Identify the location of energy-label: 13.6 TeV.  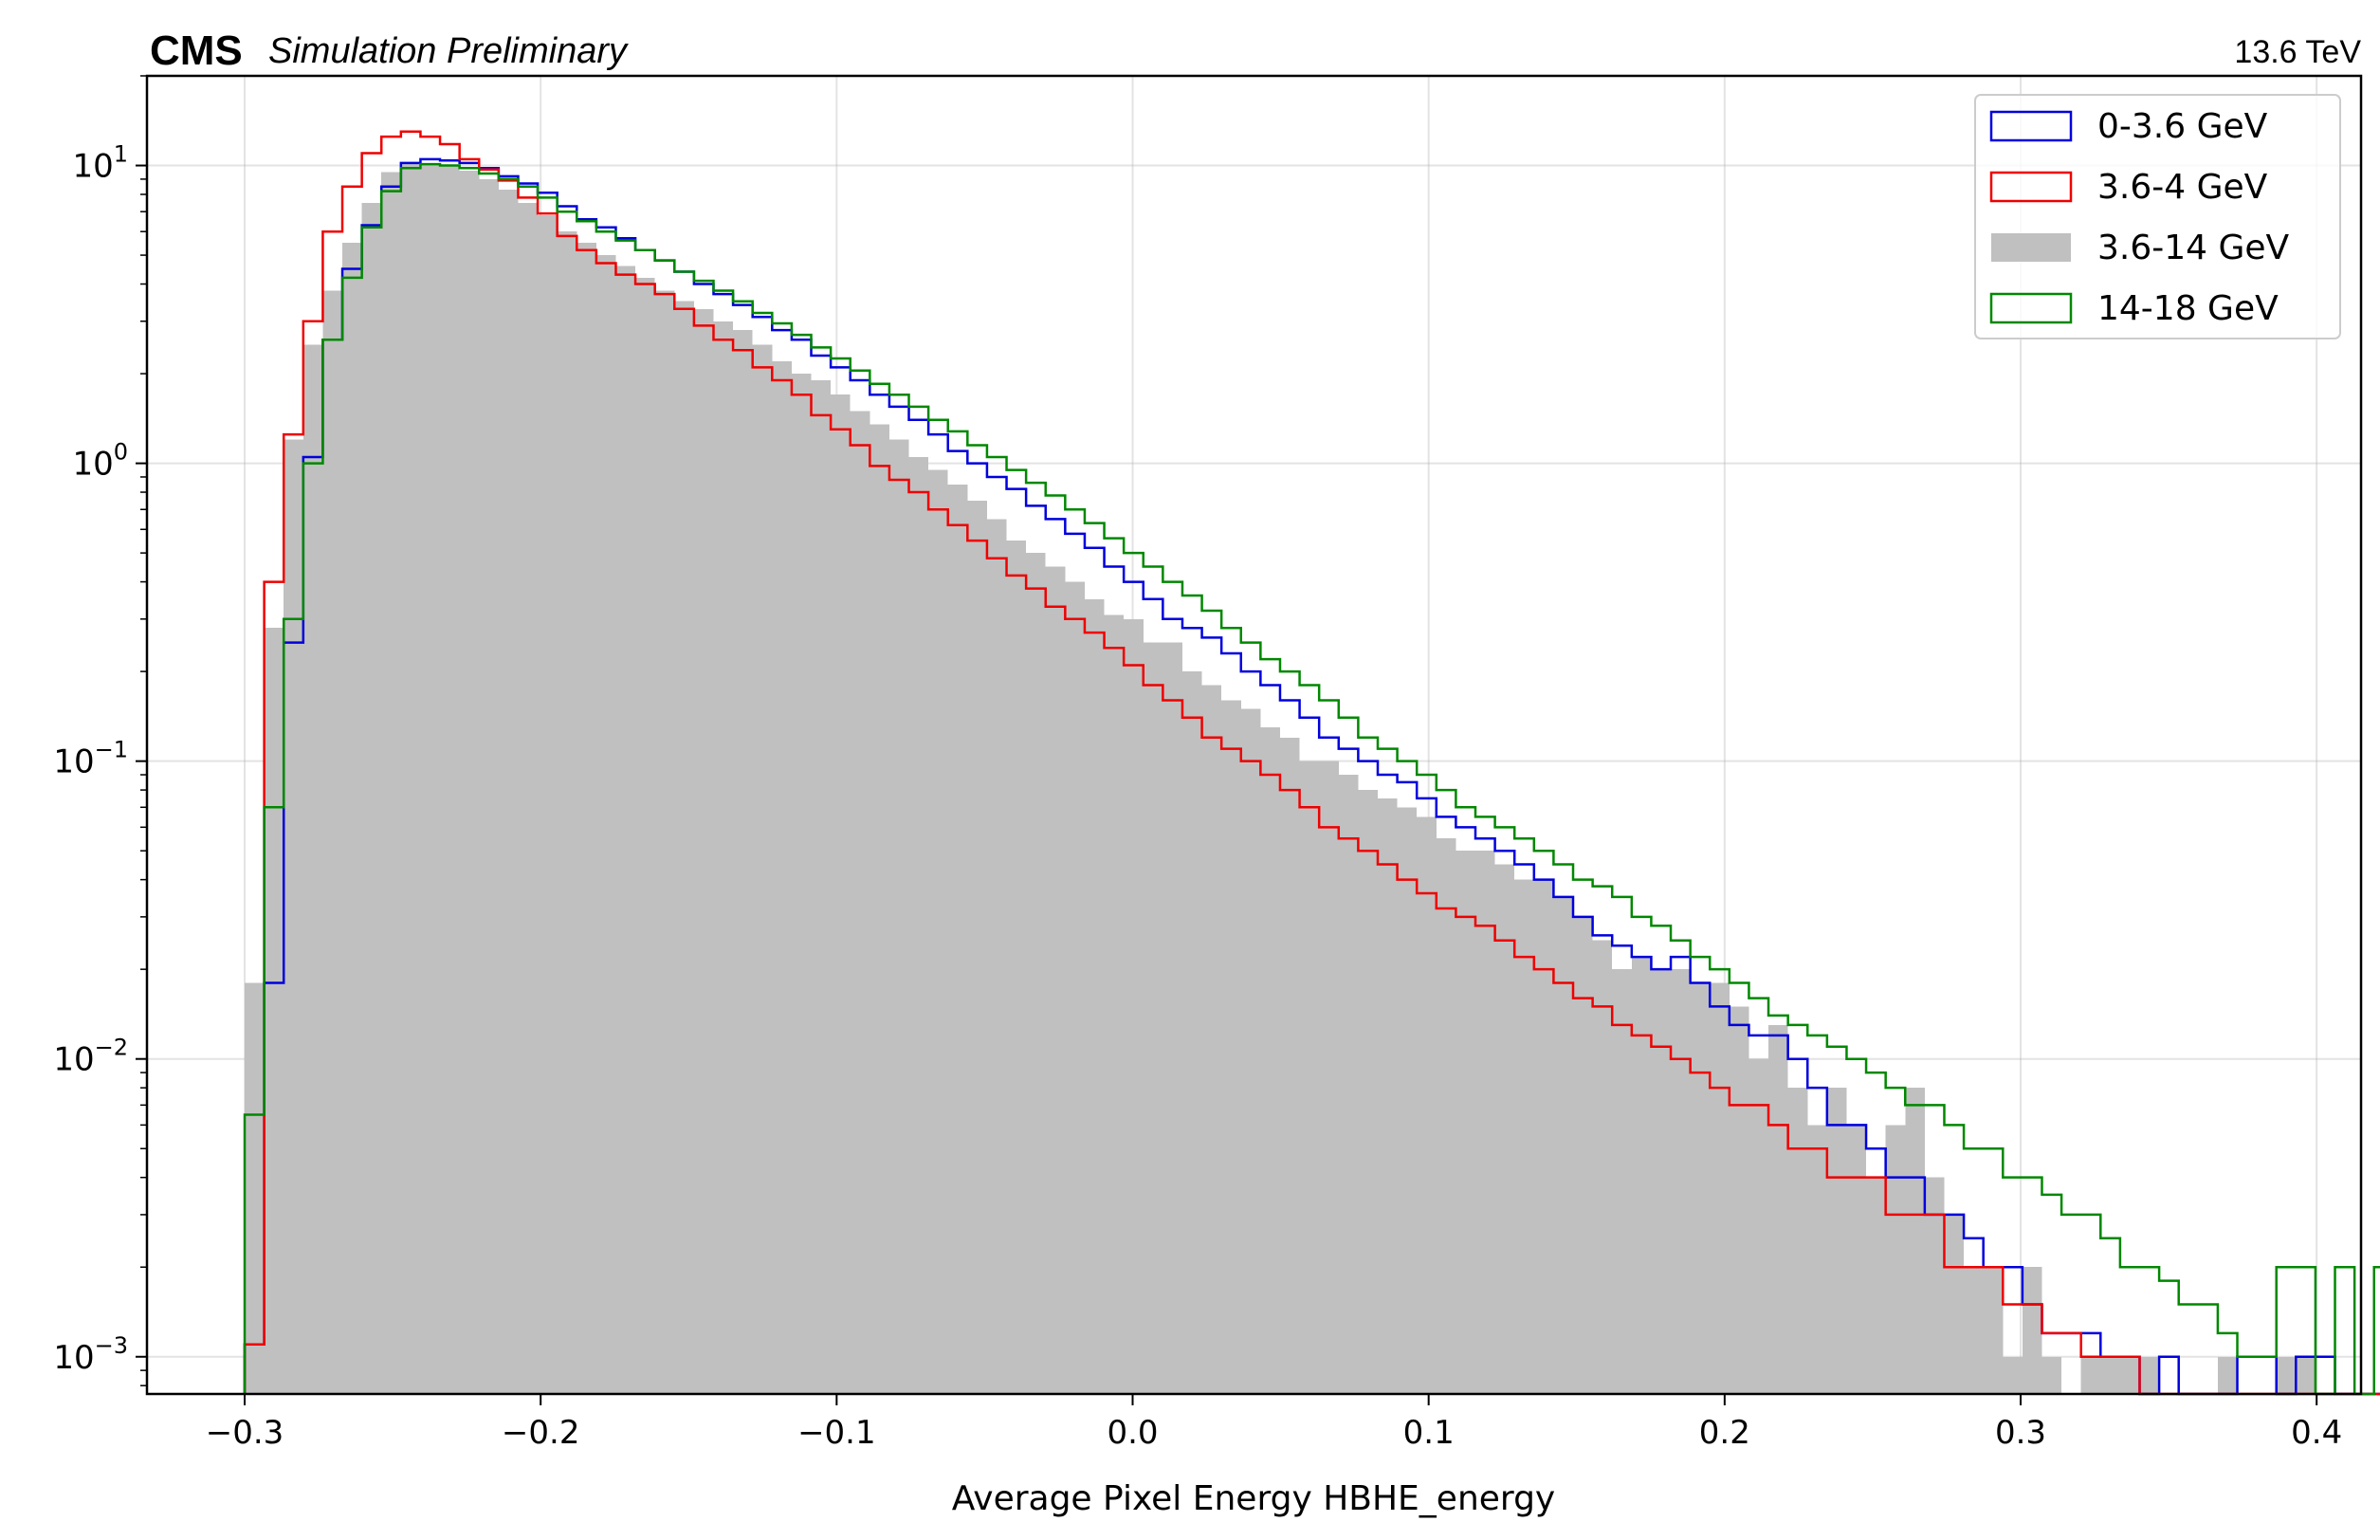
(2297, 52).